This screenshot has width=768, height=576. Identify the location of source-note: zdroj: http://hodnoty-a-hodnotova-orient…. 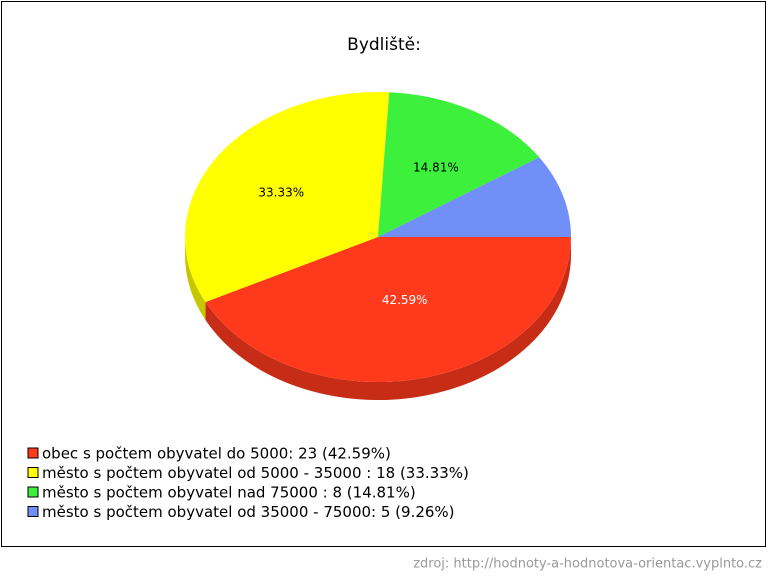
(587, 564).